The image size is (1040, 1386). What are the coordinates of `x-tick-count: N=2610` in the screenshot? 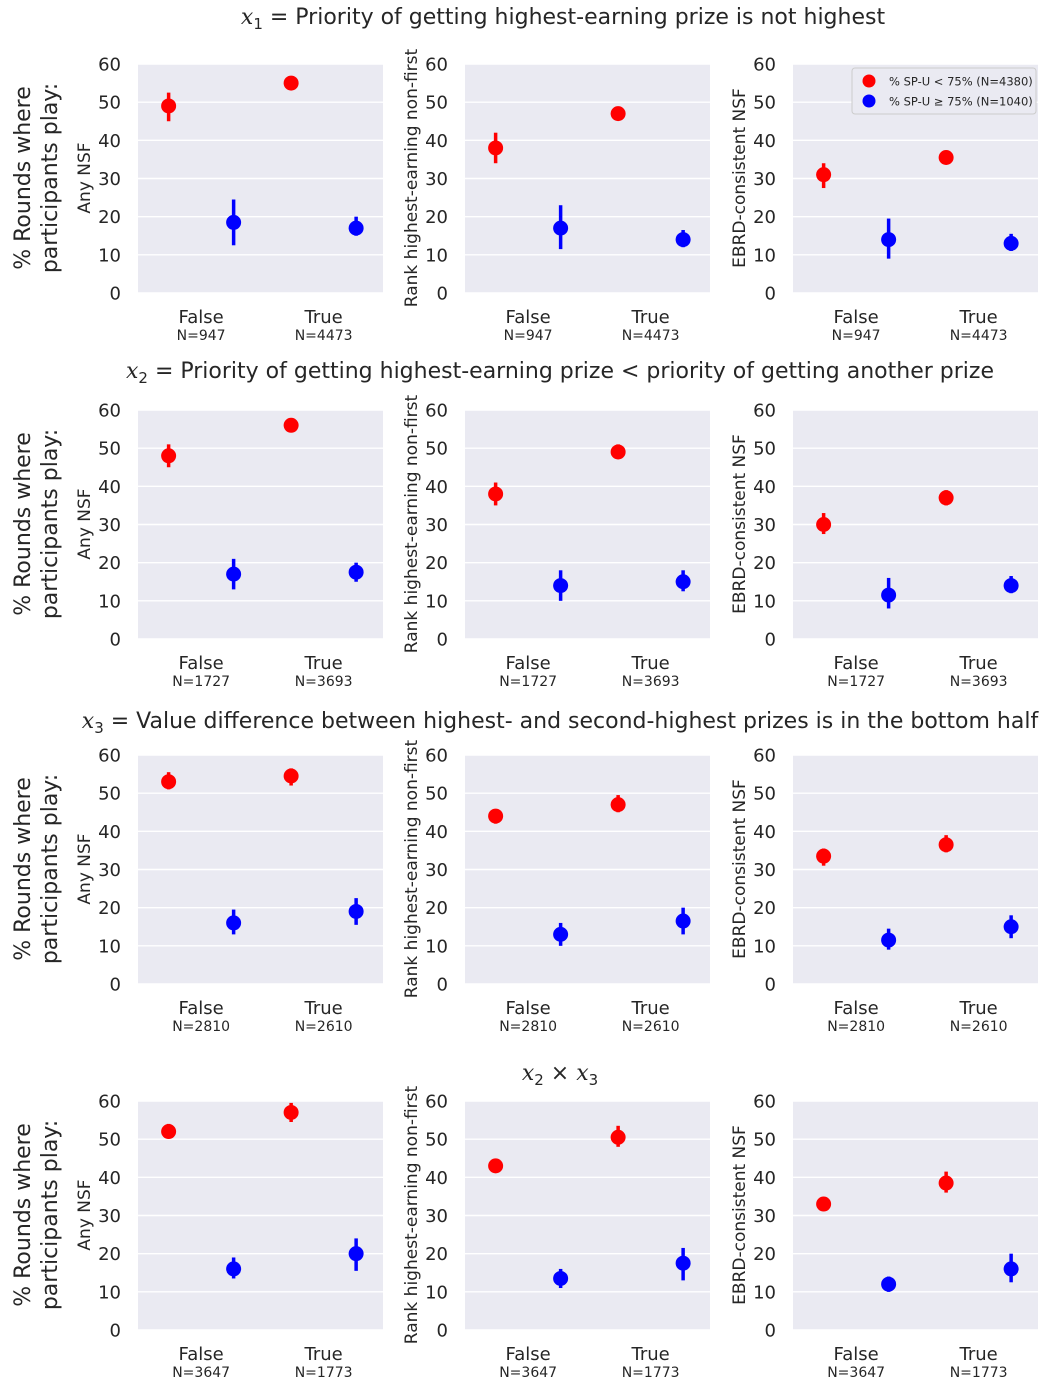 It's located at (979, 1027).